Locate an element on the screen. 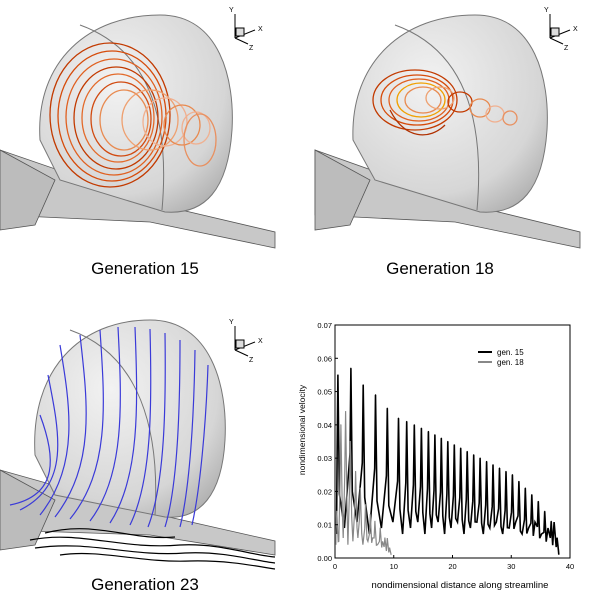 This screenshot has height=604, width=590. caption-generation-15: Generation 15 is located at coordinates (145, 268).